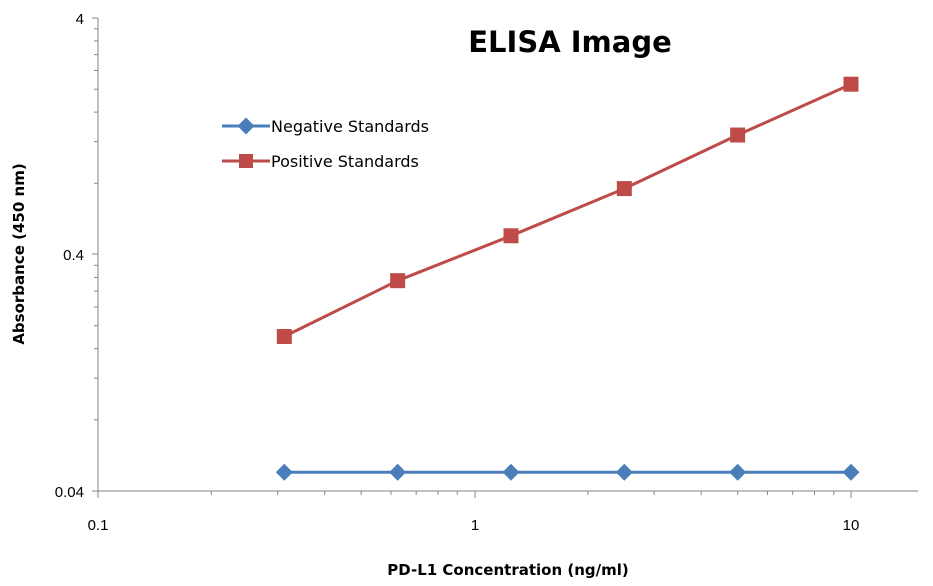 This screenshot has height=586, width=933. Describe the element at coordinates (73, 255) in the screenshot. I see `y-tick-label: 0.4` at that location.